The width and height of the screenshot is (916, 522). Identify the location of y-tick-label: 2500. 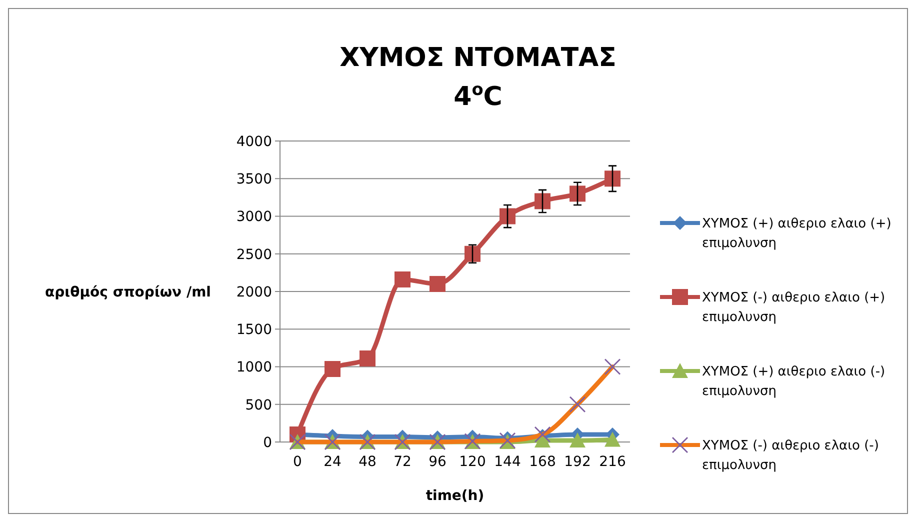
(254, 254).